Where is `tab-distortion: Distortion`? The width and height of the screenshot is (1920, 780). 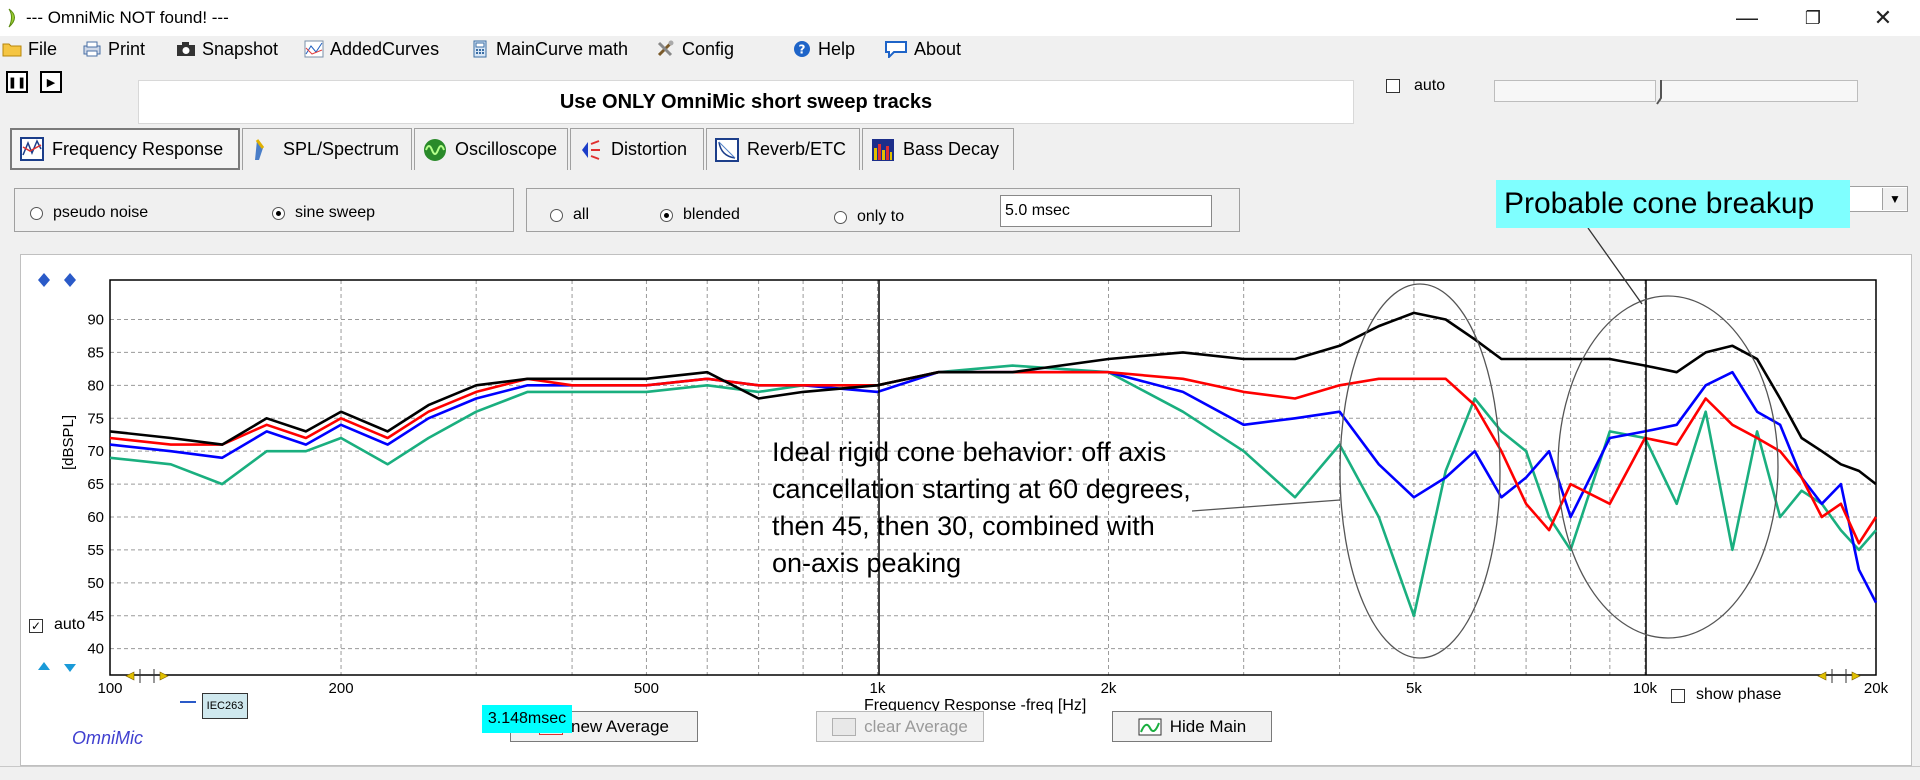
tab-distortion: Distortion is located at coordinates (637, 149).